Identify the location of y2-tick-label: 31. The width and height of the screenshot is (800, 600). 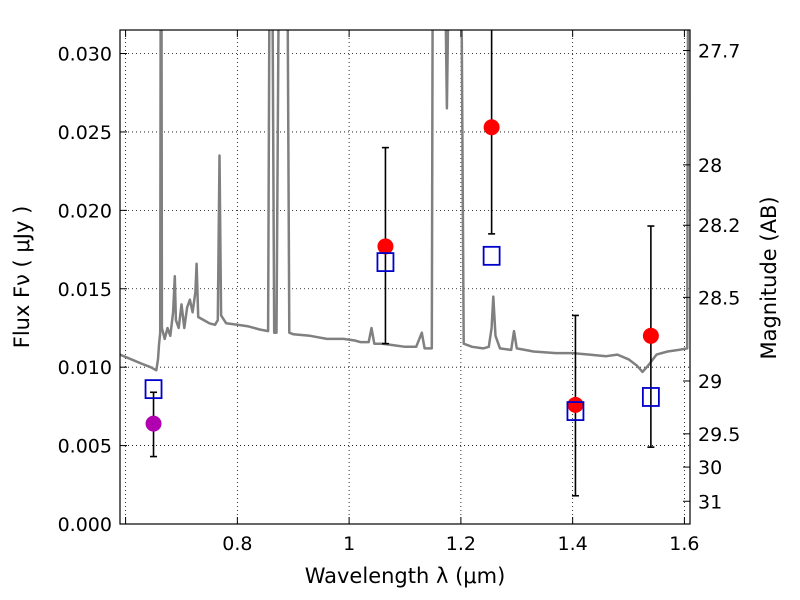
(710, 502).